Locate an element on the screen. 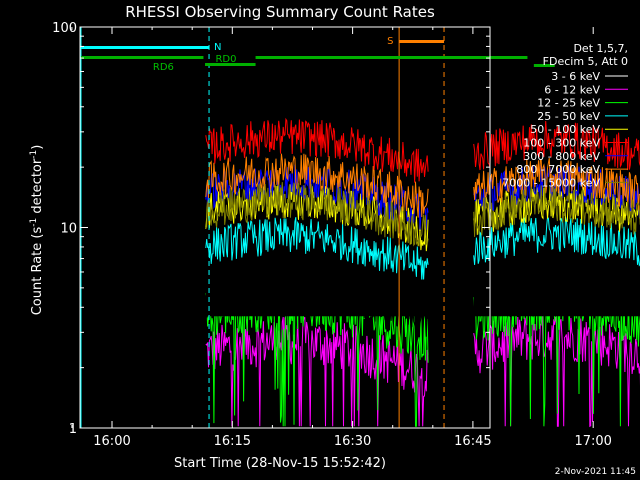 Image resolution: width=640 pixels, height=480 pixels. legend-entry-label: 100 - 300 keV is located at coordinates (561, 143).